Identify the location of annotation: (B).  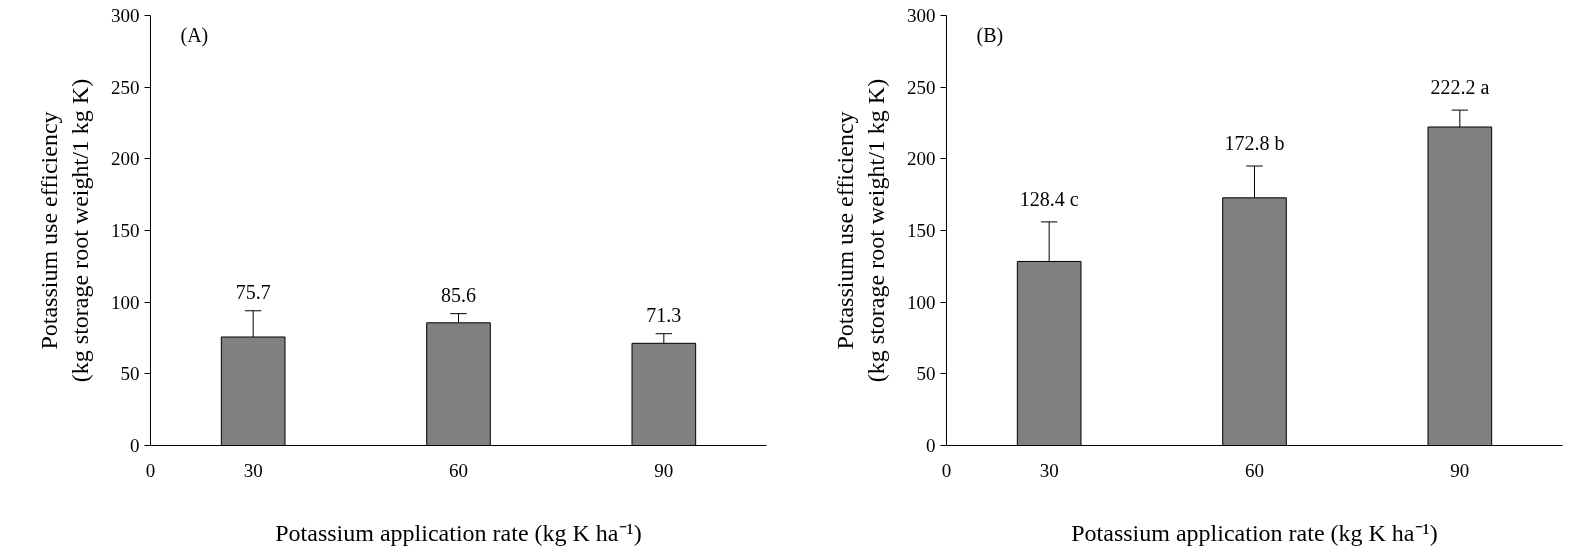
(990, 35).